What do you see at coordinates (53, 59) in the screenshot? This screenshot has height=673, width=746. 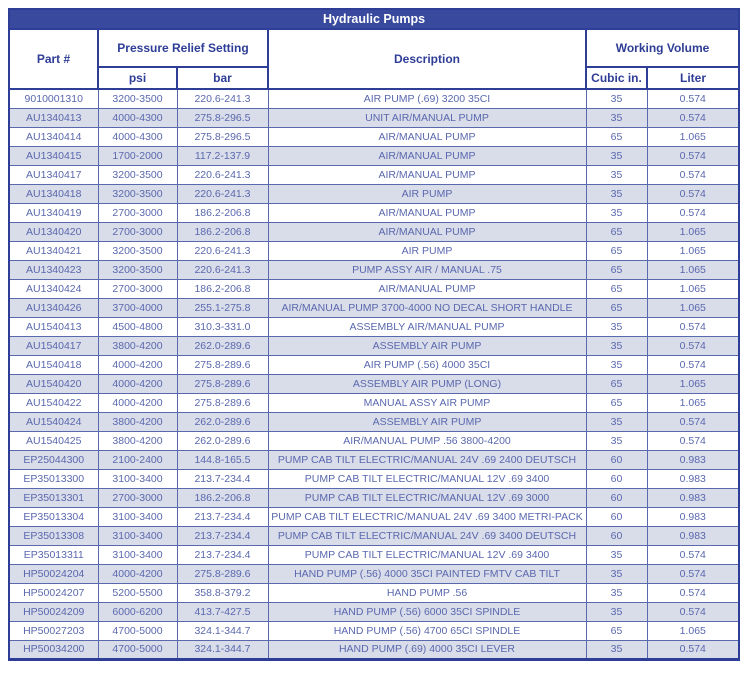 I see `col-header-part-number: Part #` at bounding box center [53, 59].